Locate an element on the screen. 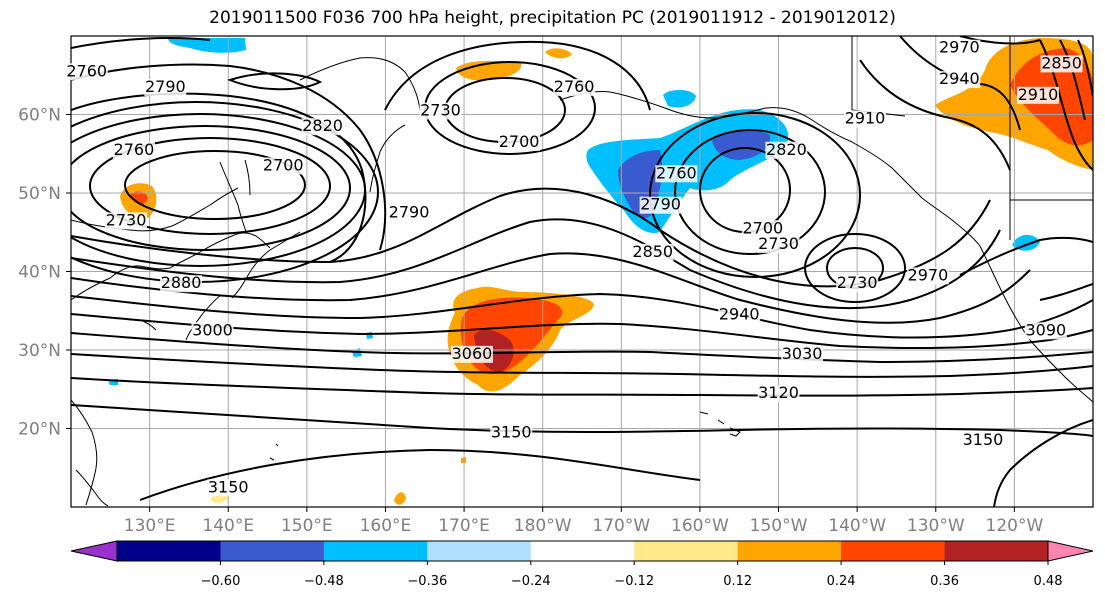 Image resolution: width=1105 pixels, height=601 pixels. contour-label: 3000 is located at coordinates (212, 329).